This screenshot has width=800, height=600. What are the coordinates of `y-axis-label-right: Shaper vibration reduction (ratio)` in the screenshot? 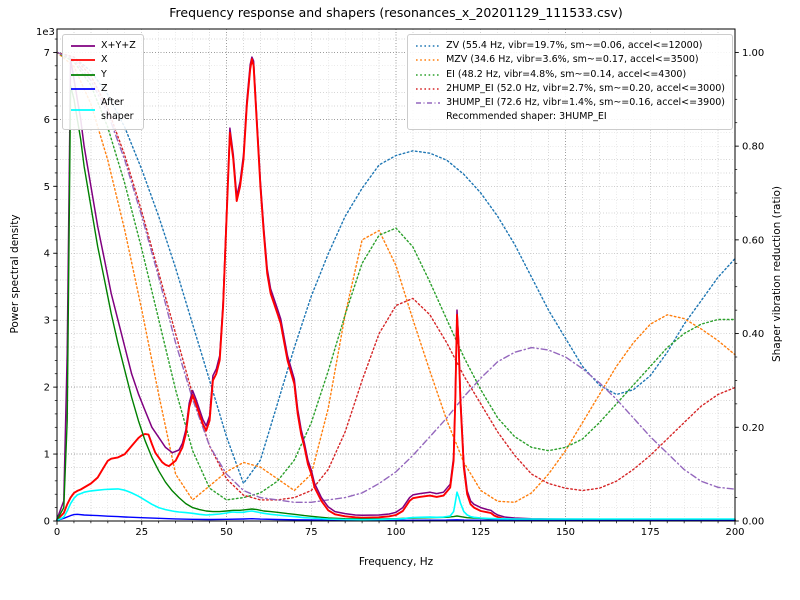 It's located at (777, 274).